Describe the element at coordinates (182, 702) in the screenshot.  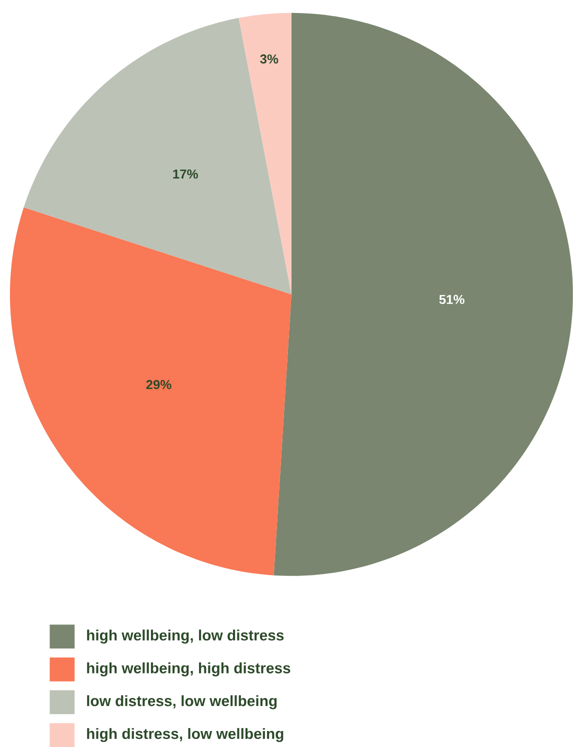
I see `legend-label: low distress, low wellbeing` at that location.